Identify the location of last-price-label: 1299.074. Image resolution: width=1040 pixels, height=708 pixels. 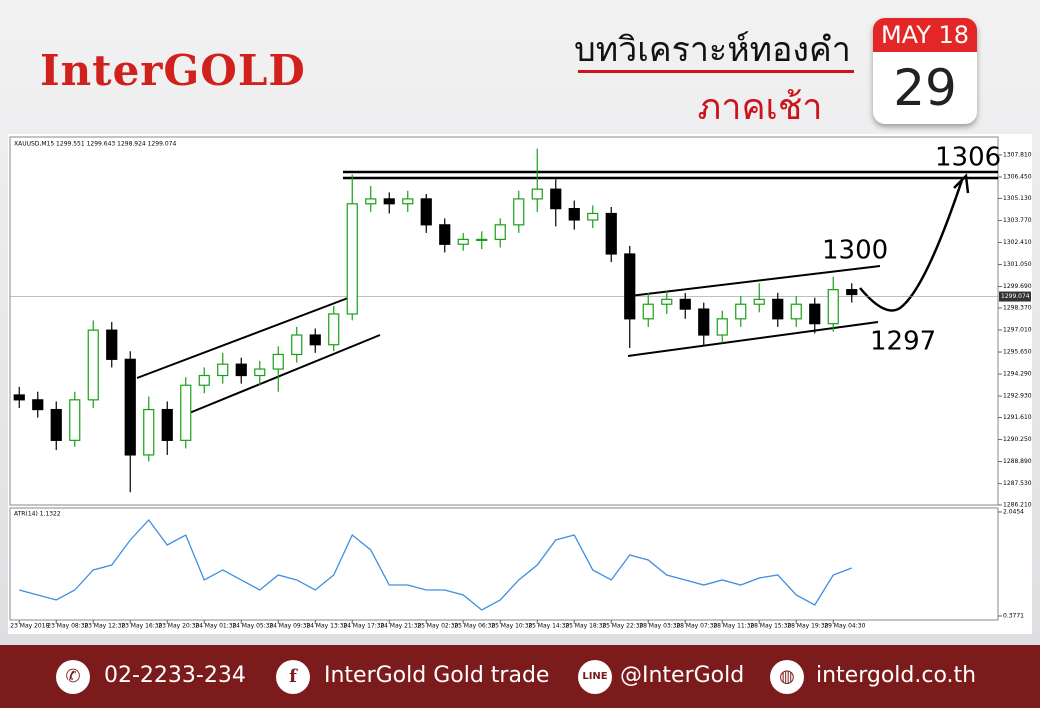
(1015, 296).